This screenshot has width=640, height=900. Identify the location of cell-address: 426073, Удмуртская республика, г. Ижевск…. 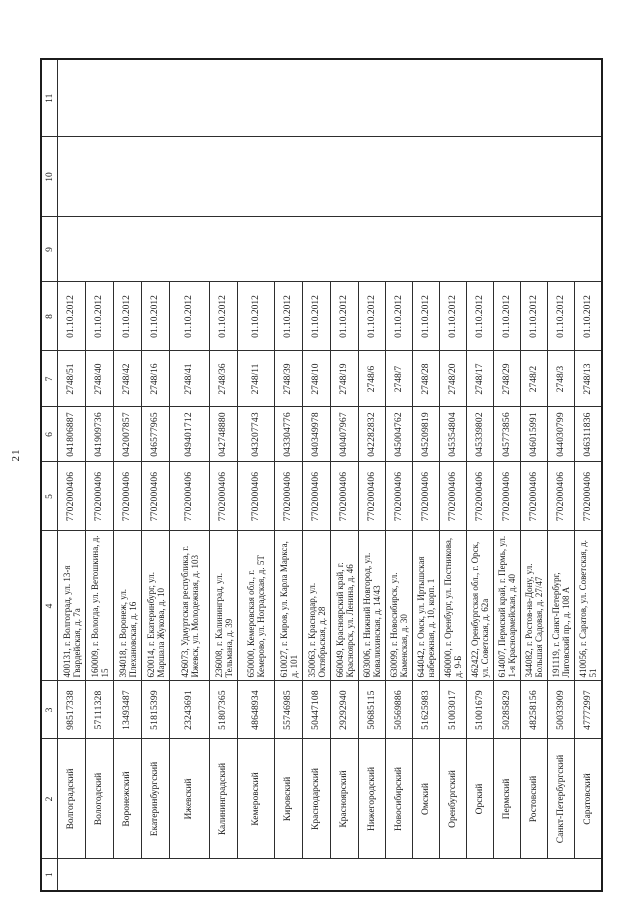
(189, 606).